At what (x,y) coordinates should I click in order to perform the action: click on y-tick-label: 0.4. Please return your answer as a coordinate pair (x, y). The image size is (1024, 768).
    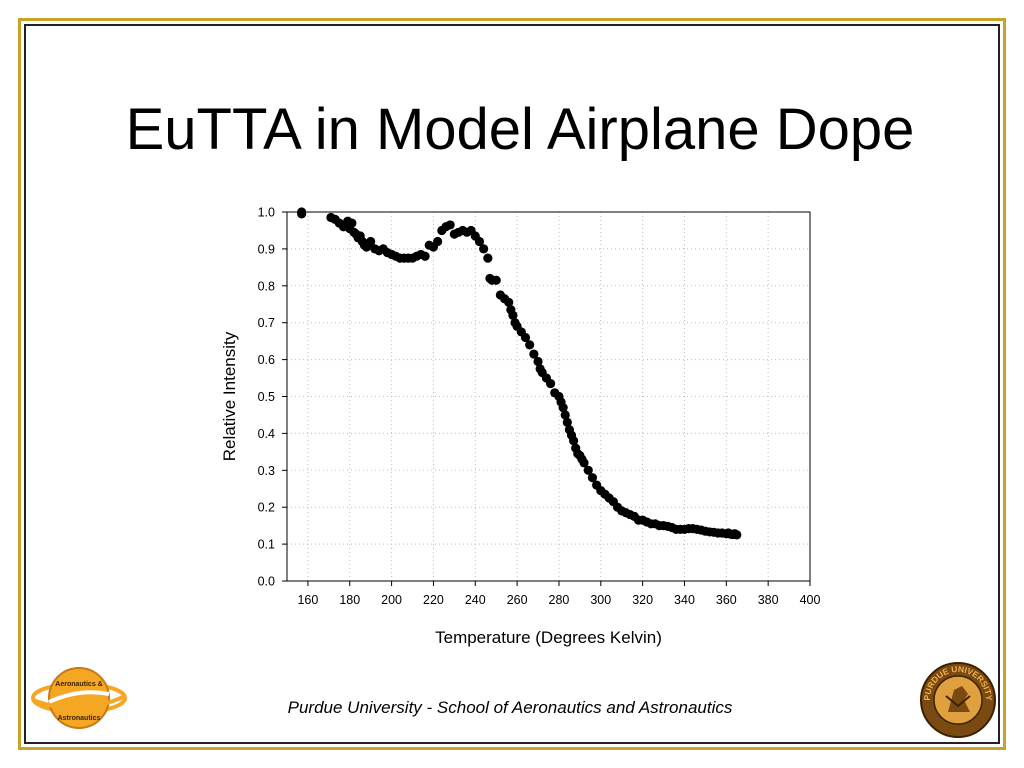
    Looking at the image, I should click on (266, 434).